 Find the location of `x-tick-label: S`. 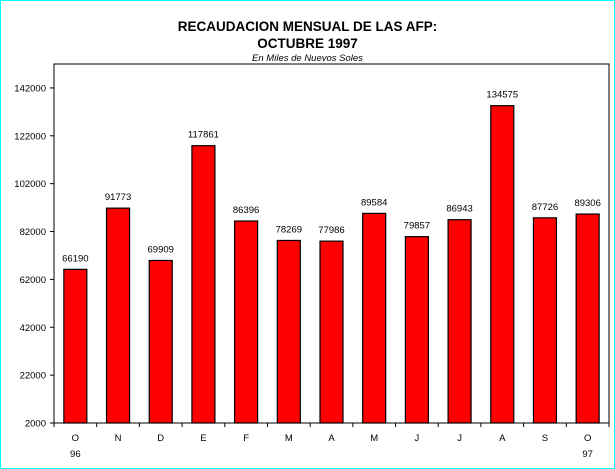

x-tick-label: S is located at coordinates (545, 438).